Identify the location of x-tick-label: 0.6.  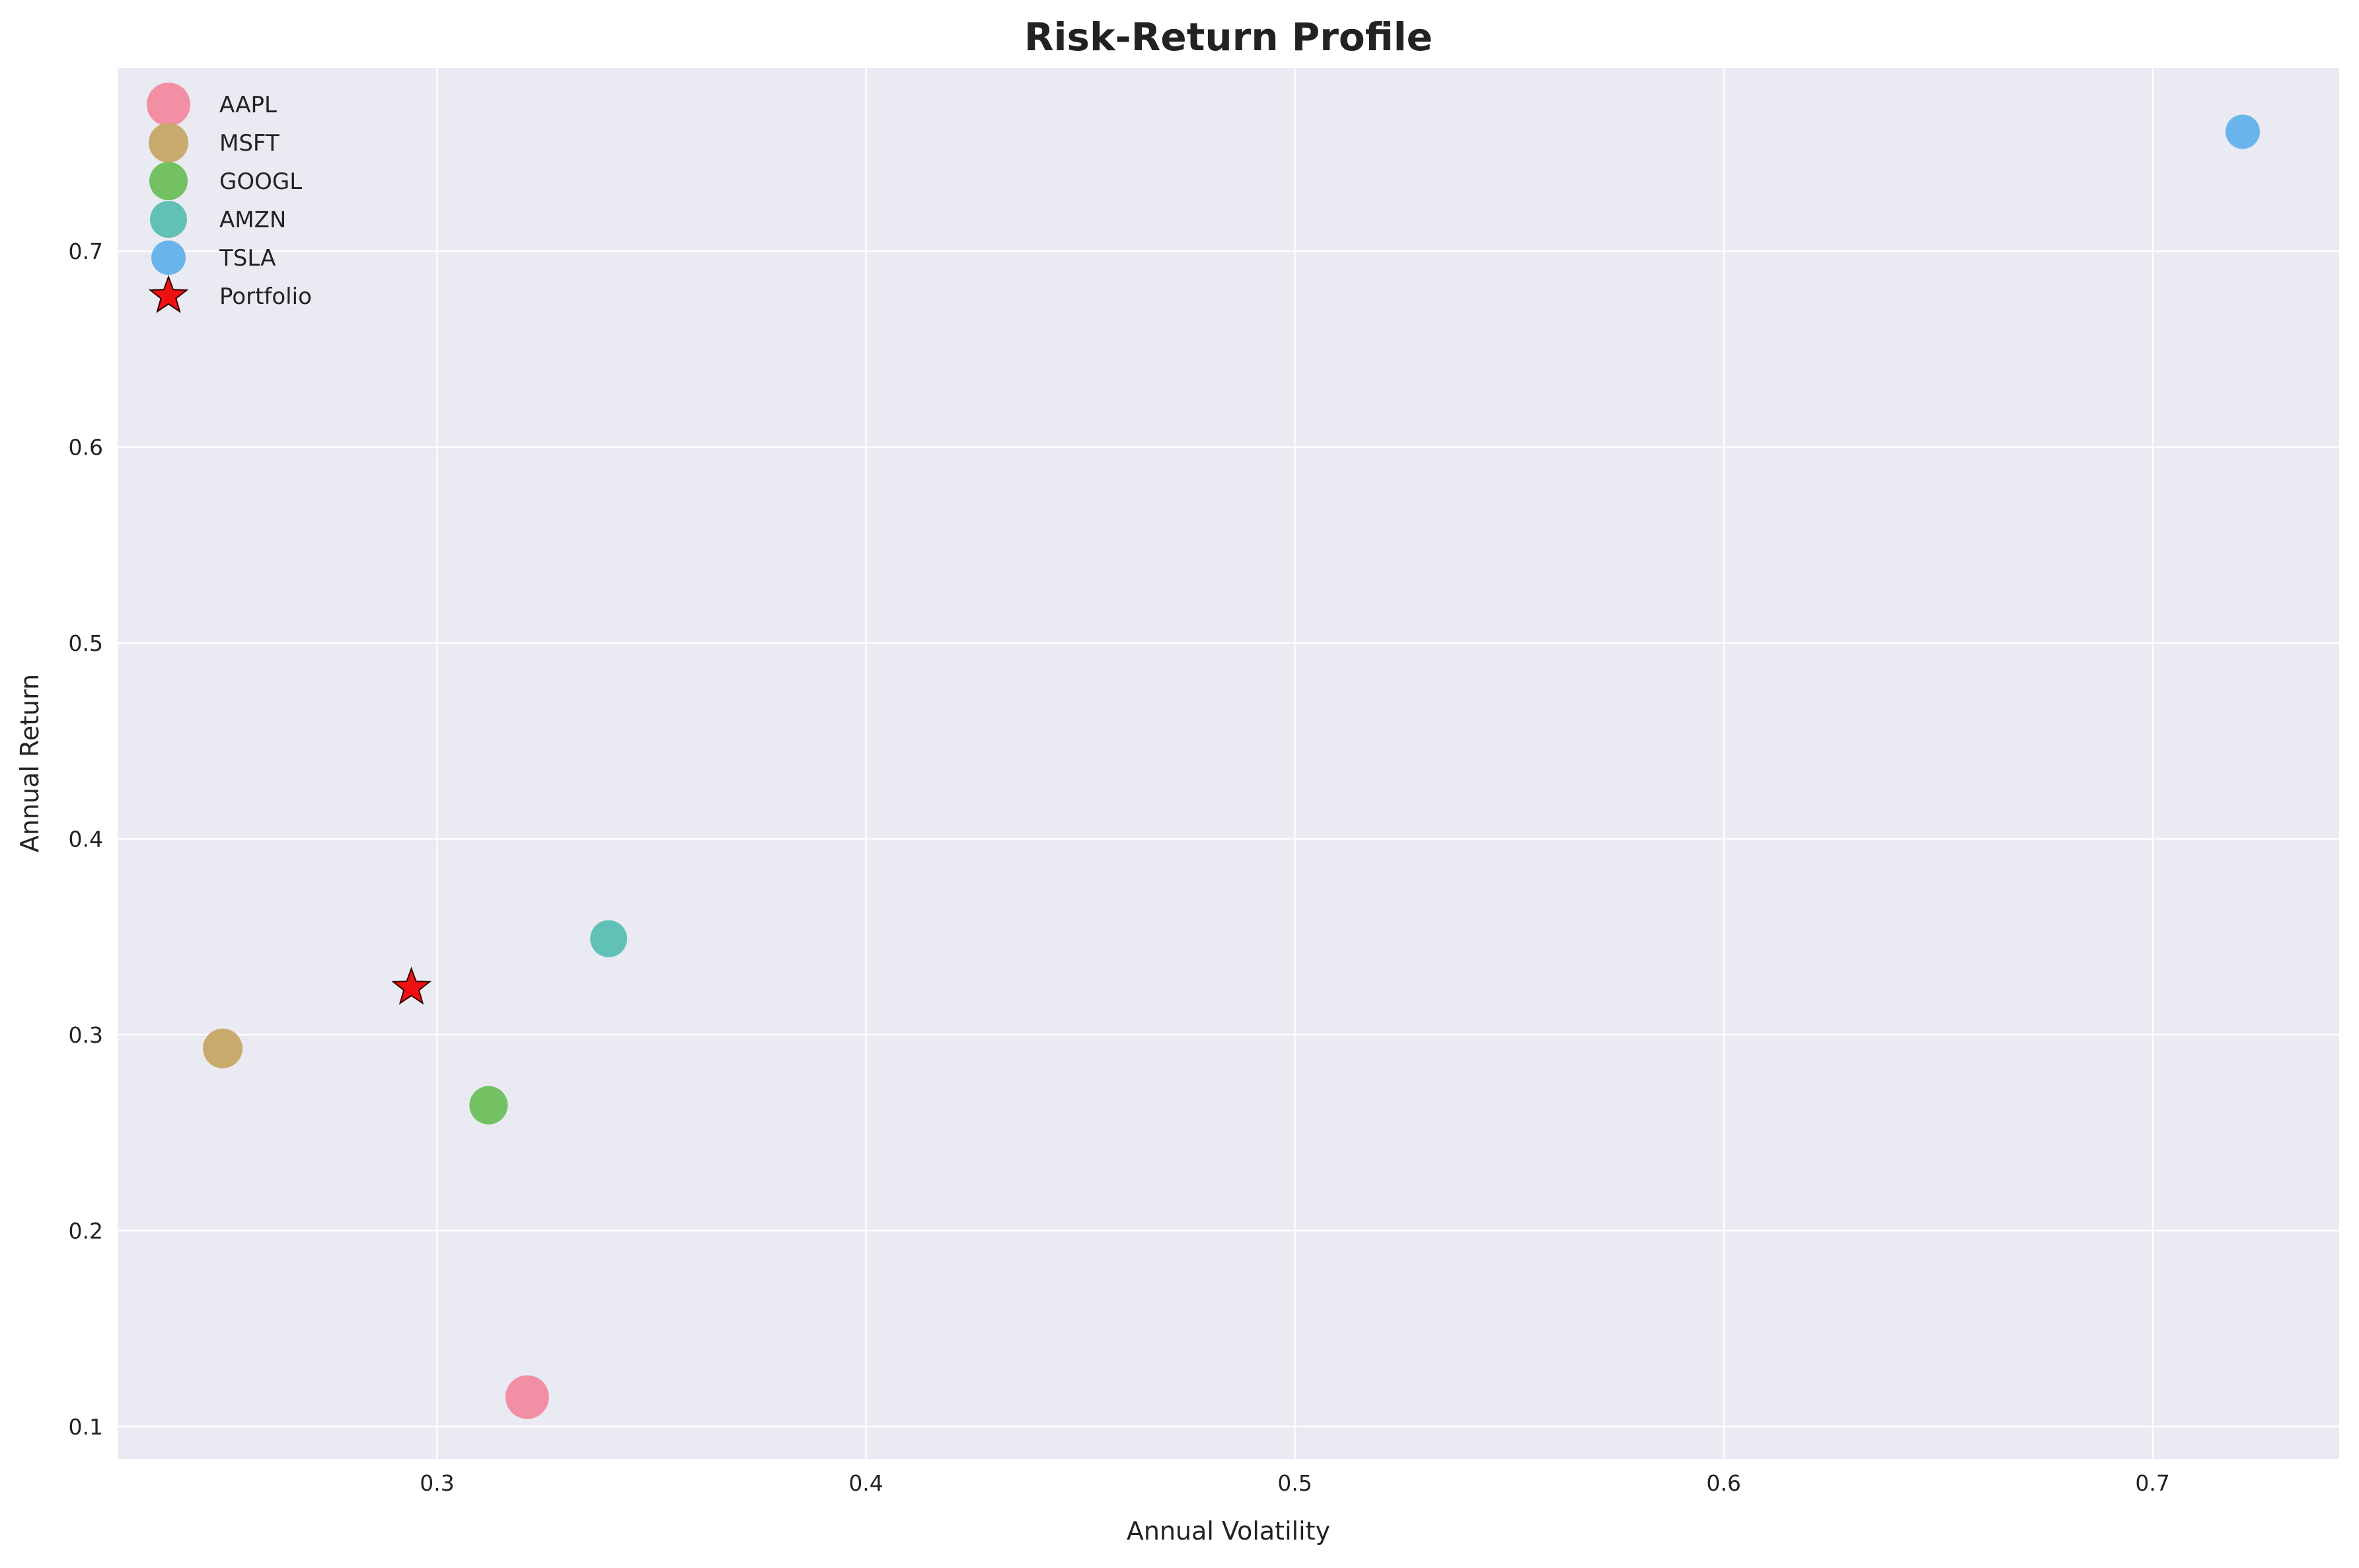
(1723, 1483).